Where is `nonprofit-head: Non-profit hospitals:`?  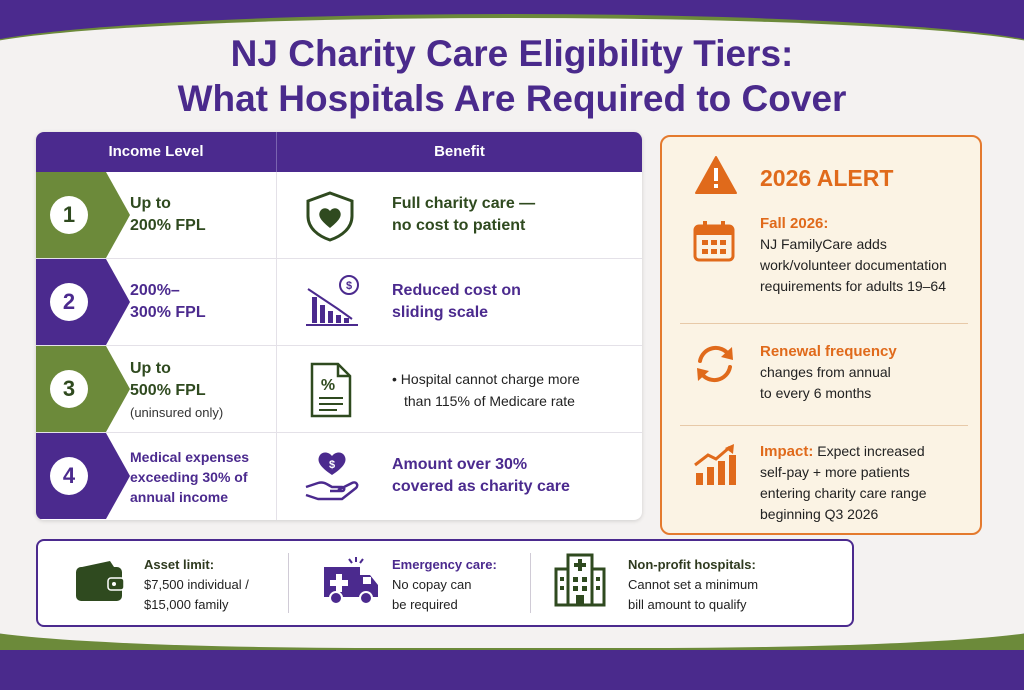 nonprofit-head: Non-profit hospitals: is located at coordinates (692, 564).